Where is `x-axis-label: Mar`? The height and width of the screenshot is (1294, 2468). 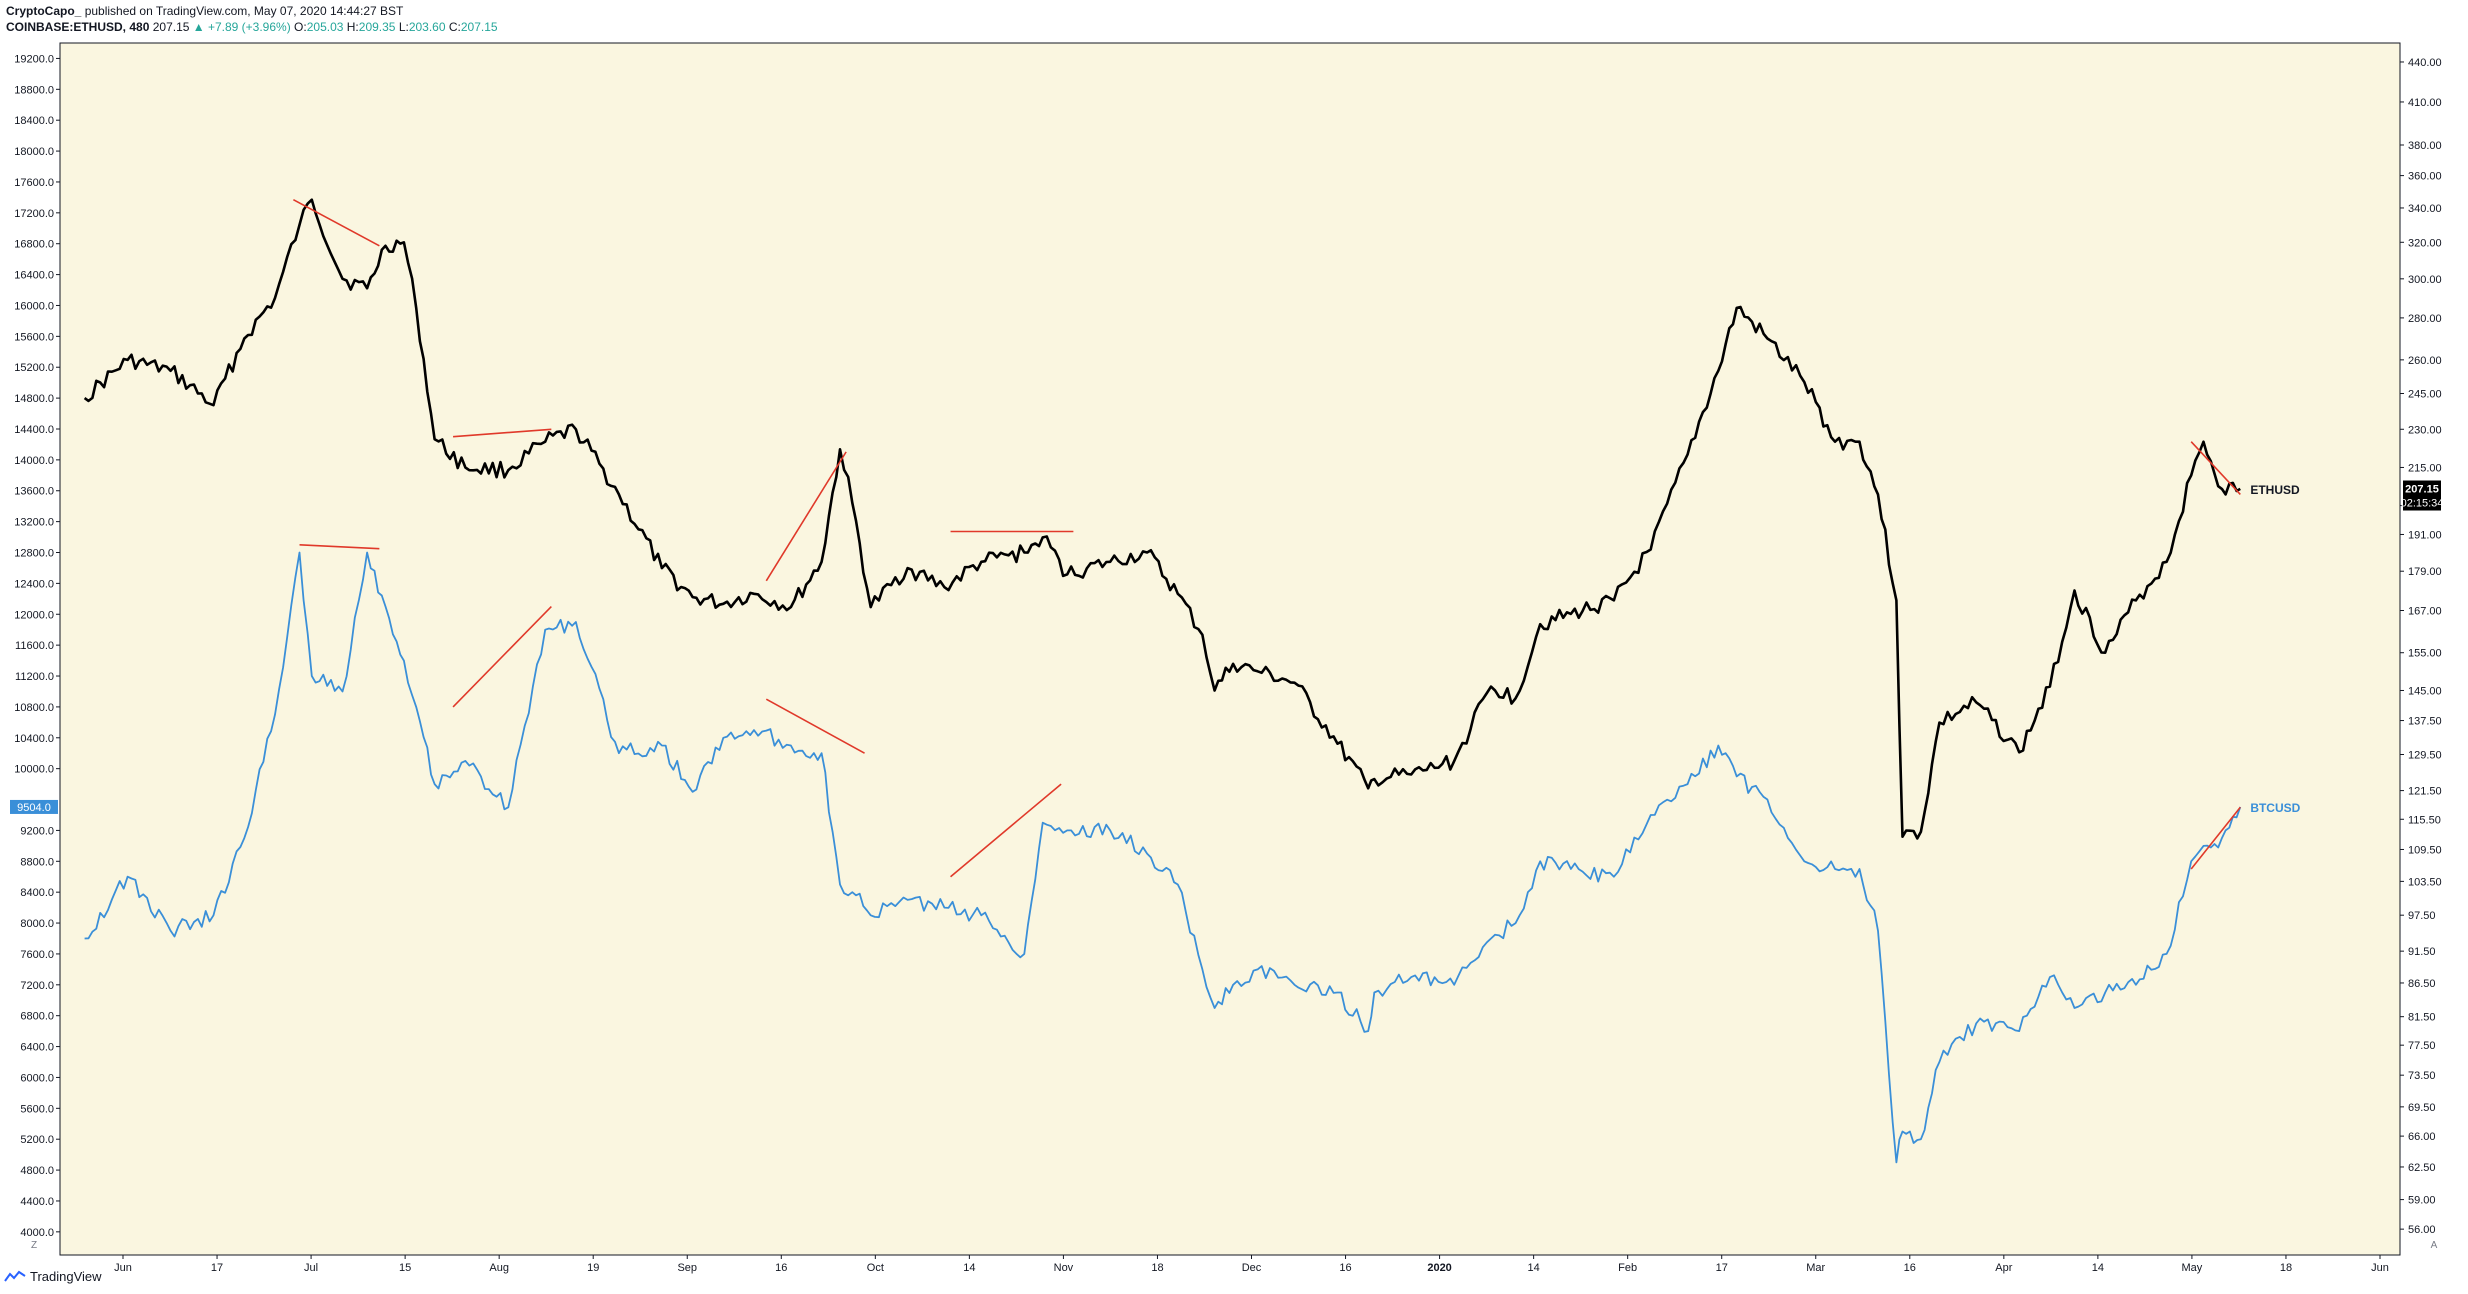
x-axis-label: Mar is located at coordinates (1815, 1268).